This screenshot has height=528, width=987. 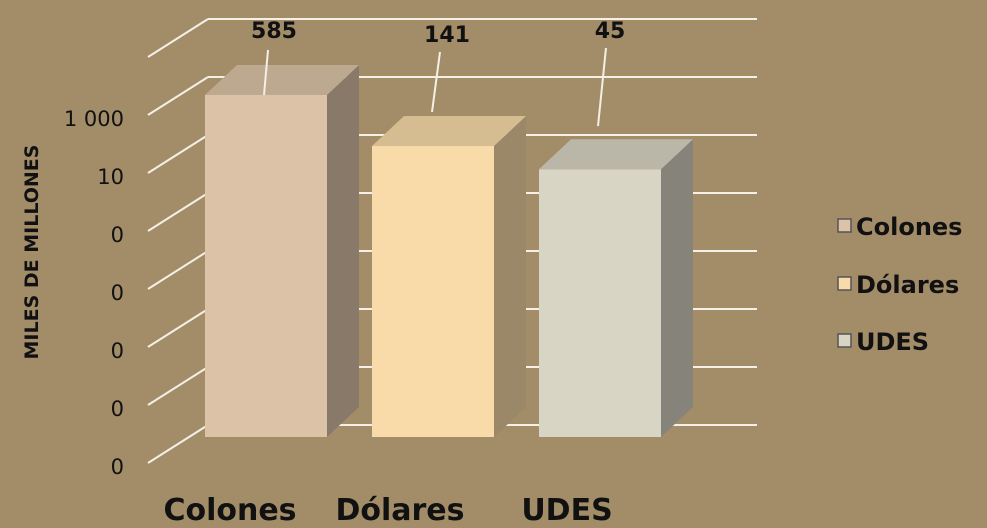 What do you see at coordinates (909, 227) in the screenshot?
I see `legend-label-colones: Colones` at bounding box center [909, 227].